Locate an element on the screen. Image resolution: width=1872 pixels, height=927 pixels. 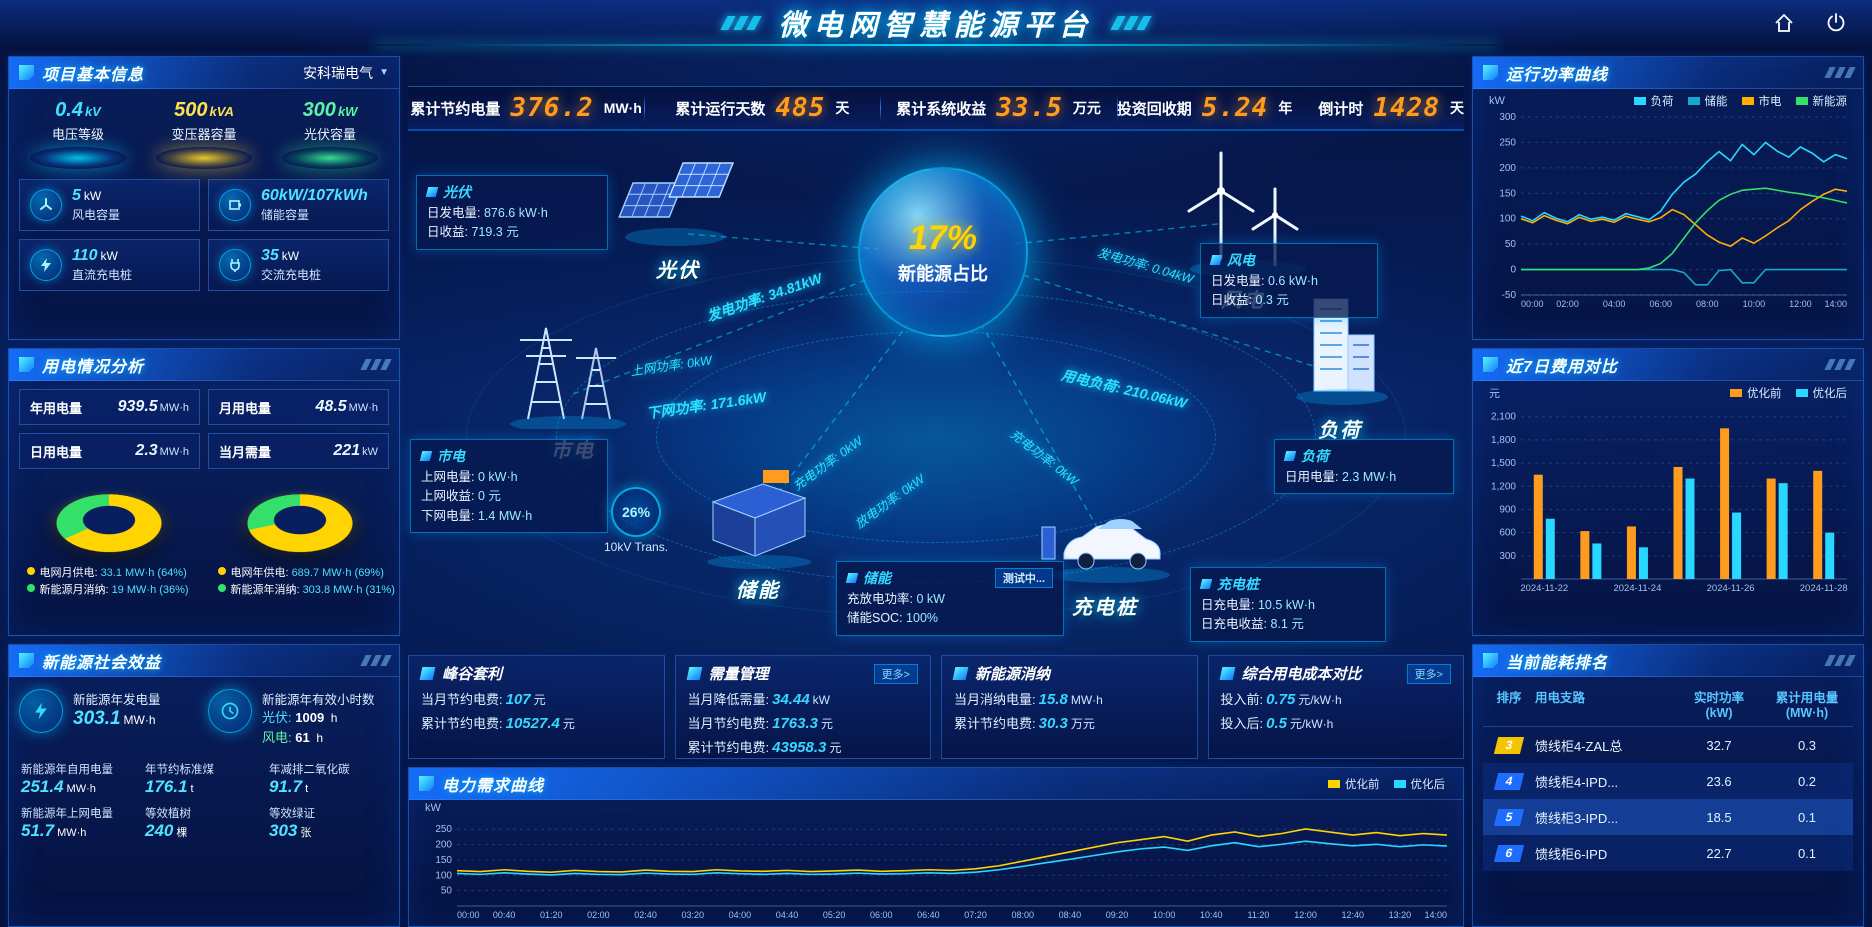
legend-item: 负荷 is located at coordinates (1653, 101).